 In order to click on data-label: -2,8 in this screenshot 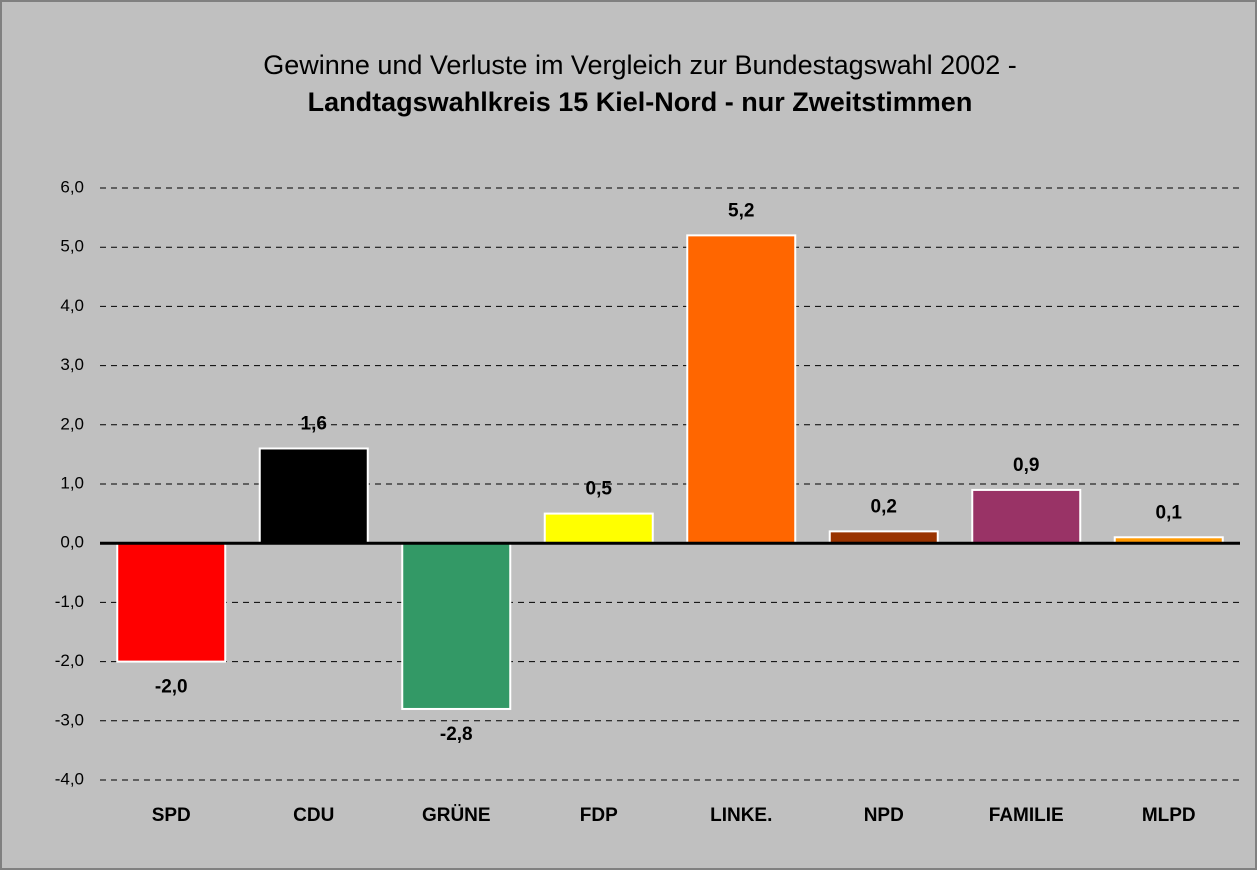, I will do `click(456, 734)`.